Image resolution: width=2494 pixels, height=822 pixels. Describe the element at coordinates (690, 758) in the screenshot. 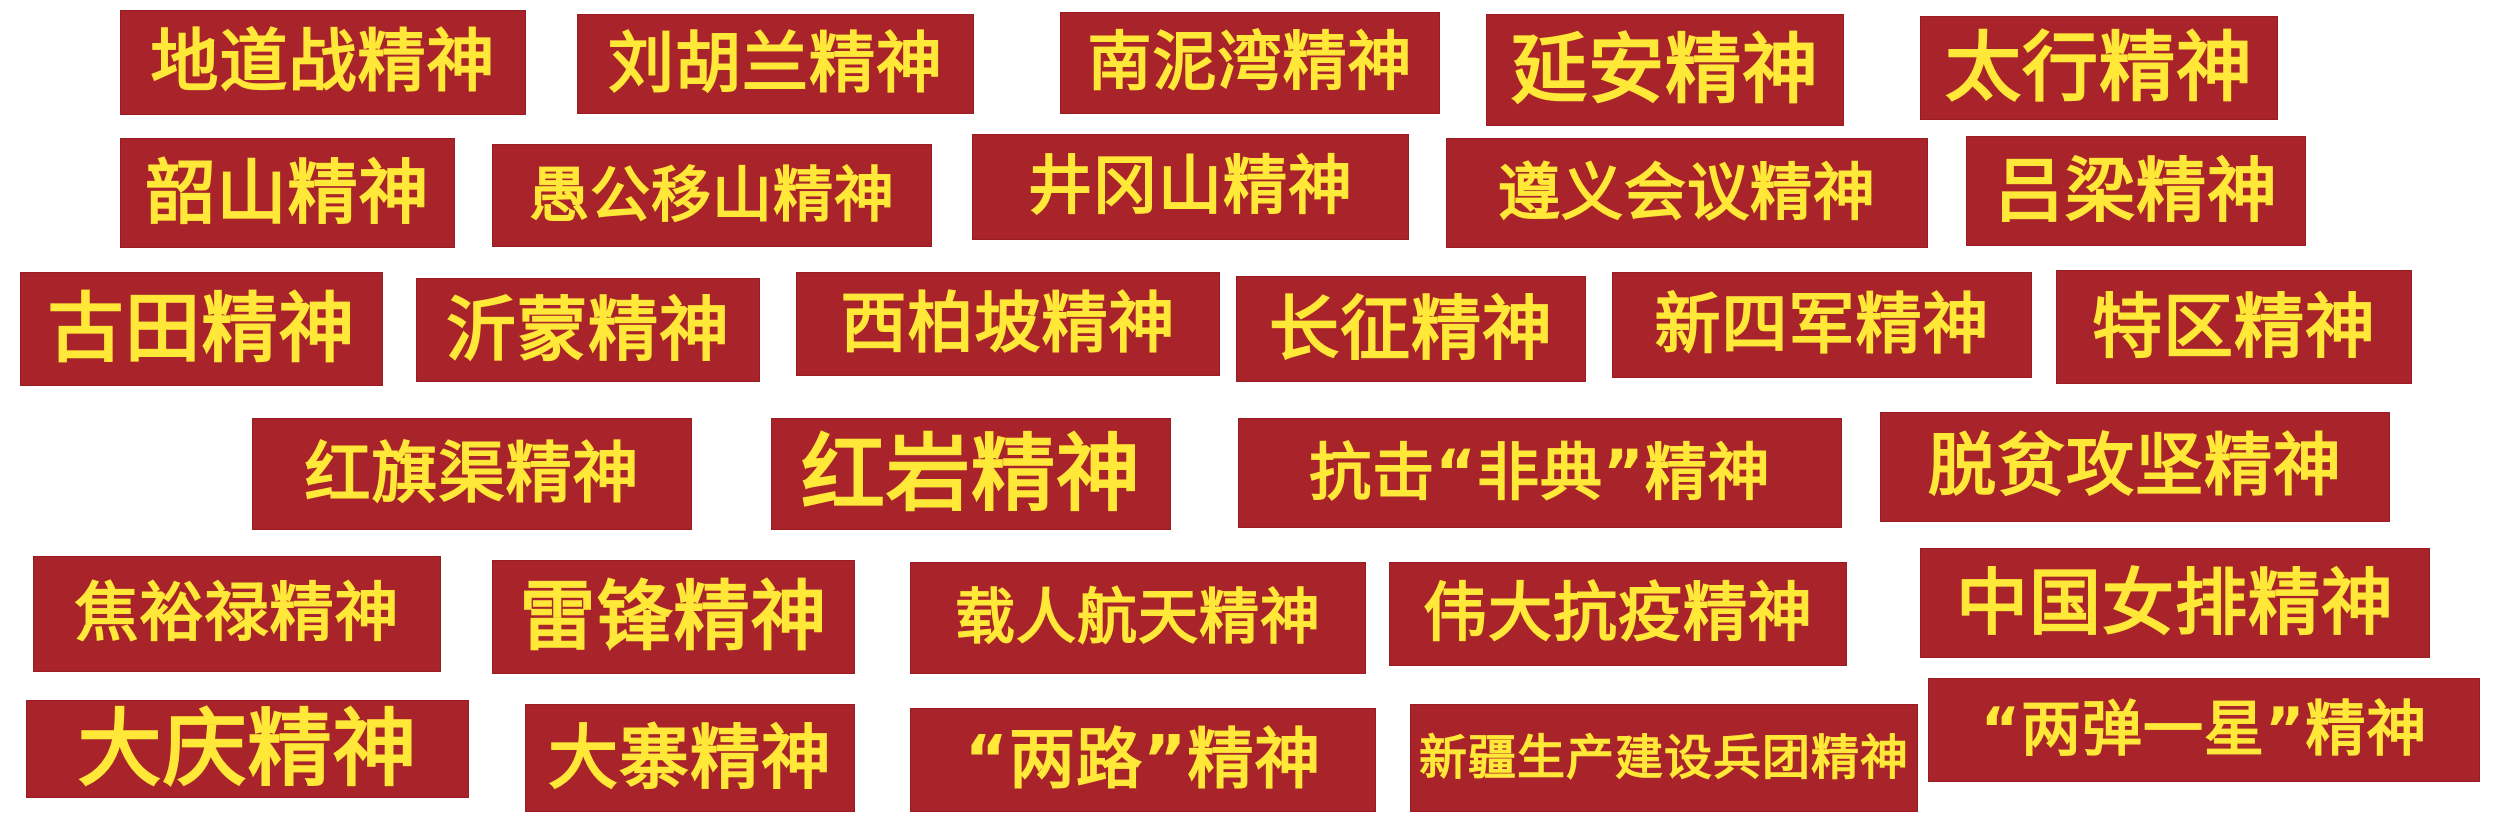

I see `banner-dazhai: 大寨精神` at that location.